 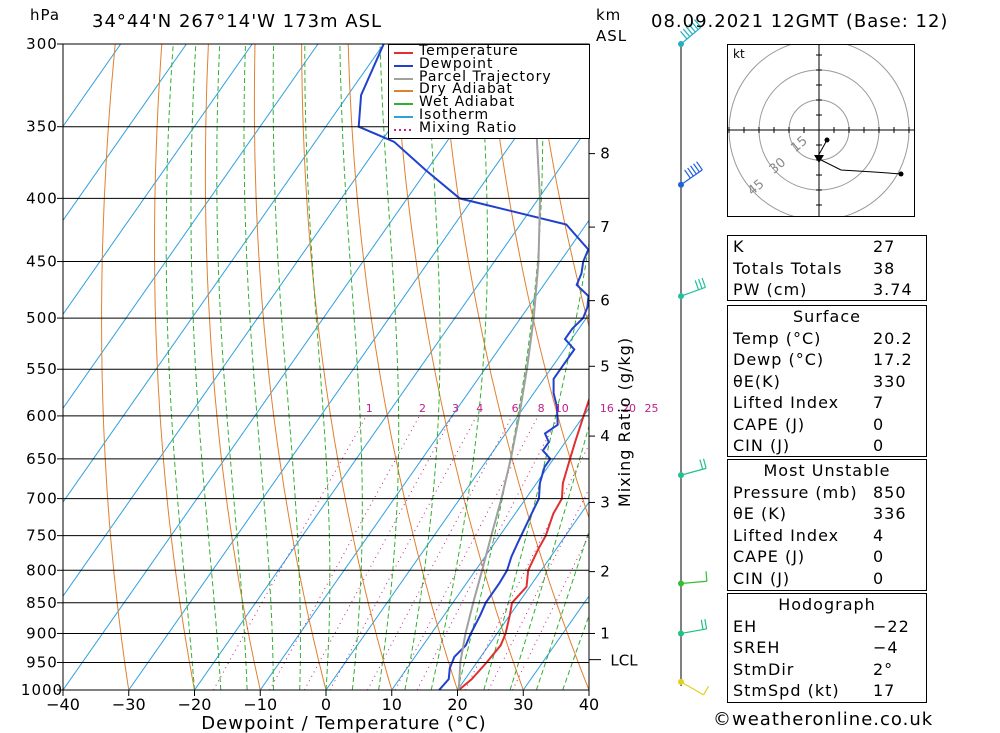 What do you see at coordinates (827, 470) in the screenshot?
I see `most-unstable-title: Most Unstable` at bounding box center [827, 470].